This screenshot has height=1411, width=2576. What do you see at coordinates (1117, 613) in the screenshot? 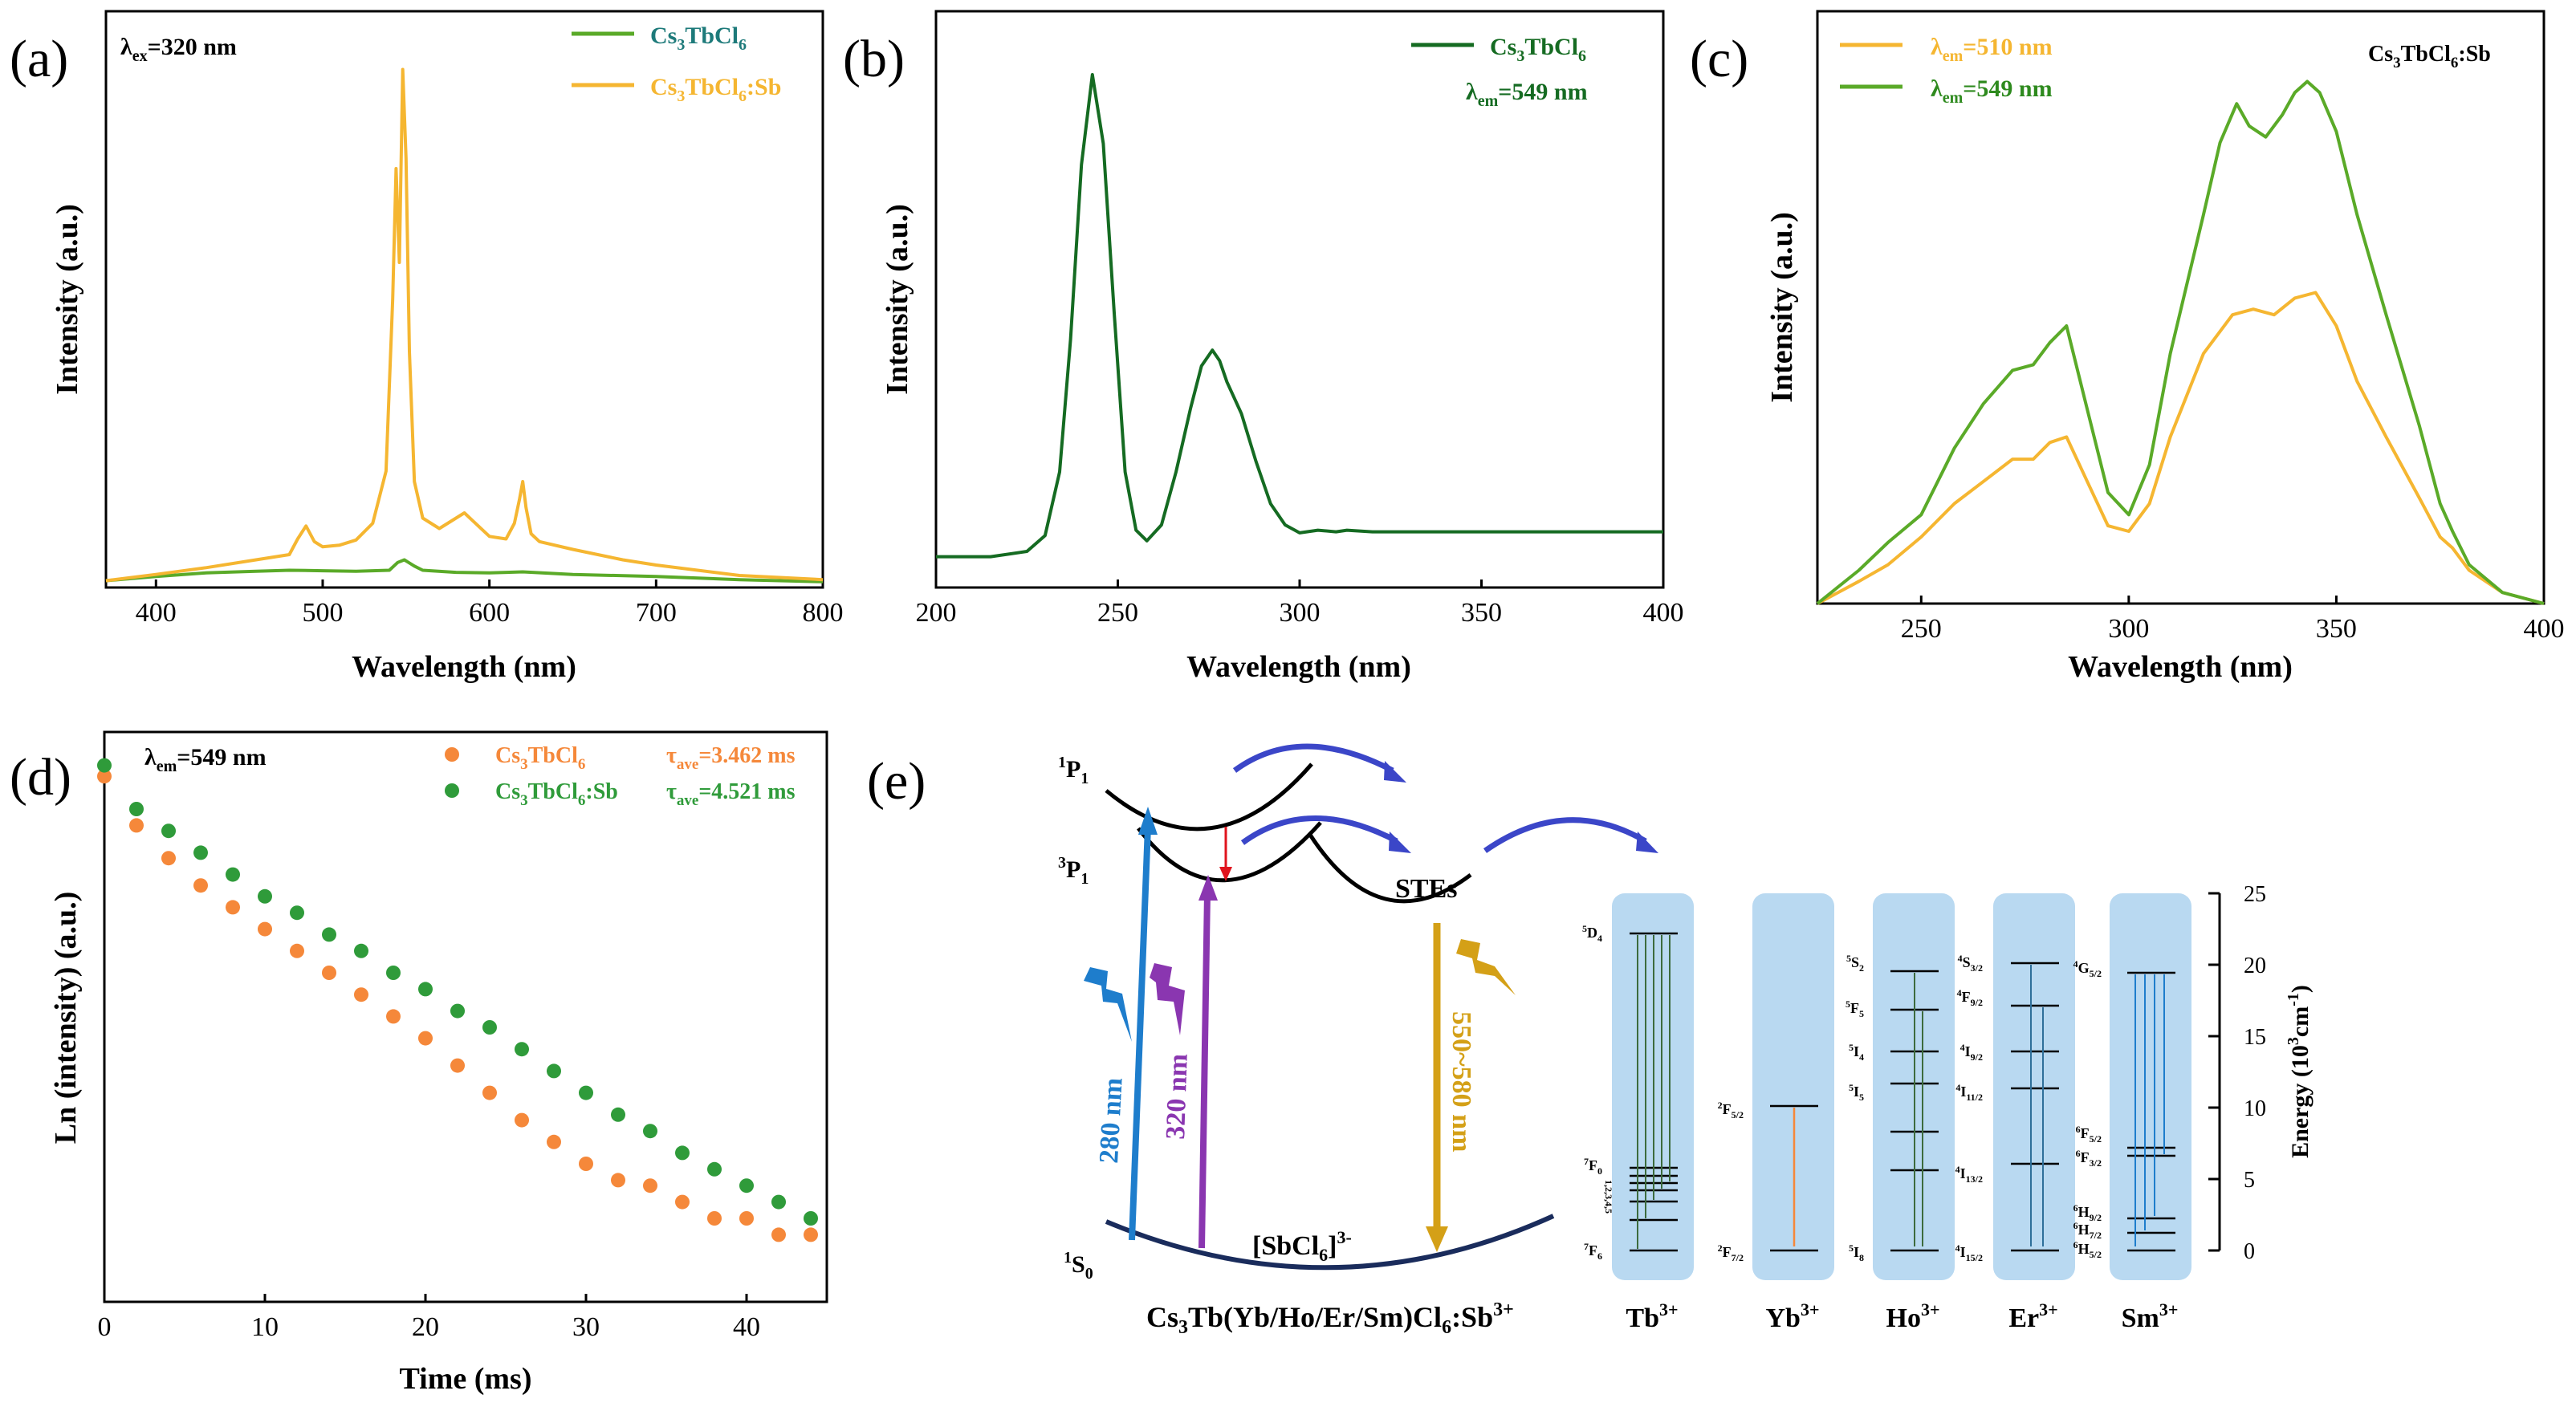
I see `xtick-label-b-1: 250` at bounding box center [1117, 613].